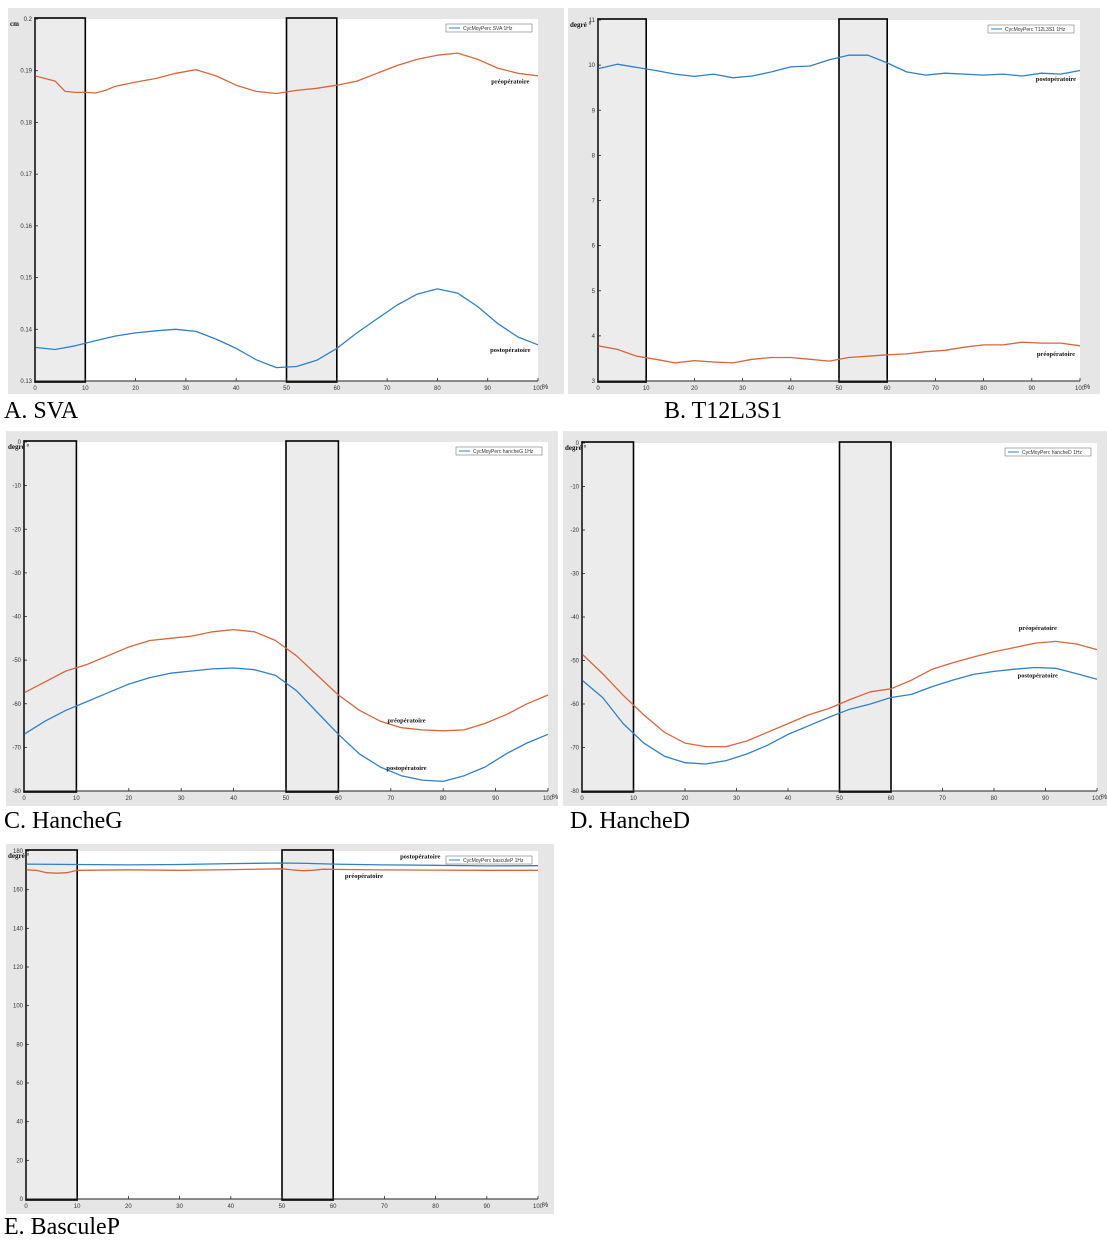  I want to click on y-tick-label: 10, so click(591, 66).